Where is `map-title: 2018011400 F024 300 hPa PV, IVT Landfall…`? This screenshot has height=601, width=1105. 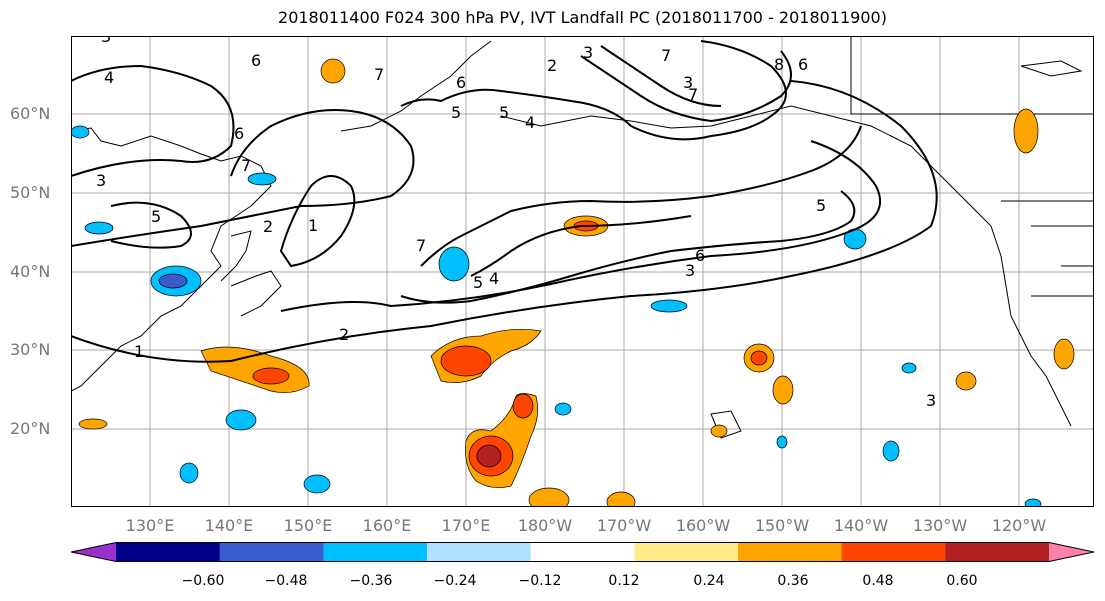
map-title: 2018011400 F024 300 hPa PV, IVT Landfall… is located at coordinates (582, 17).